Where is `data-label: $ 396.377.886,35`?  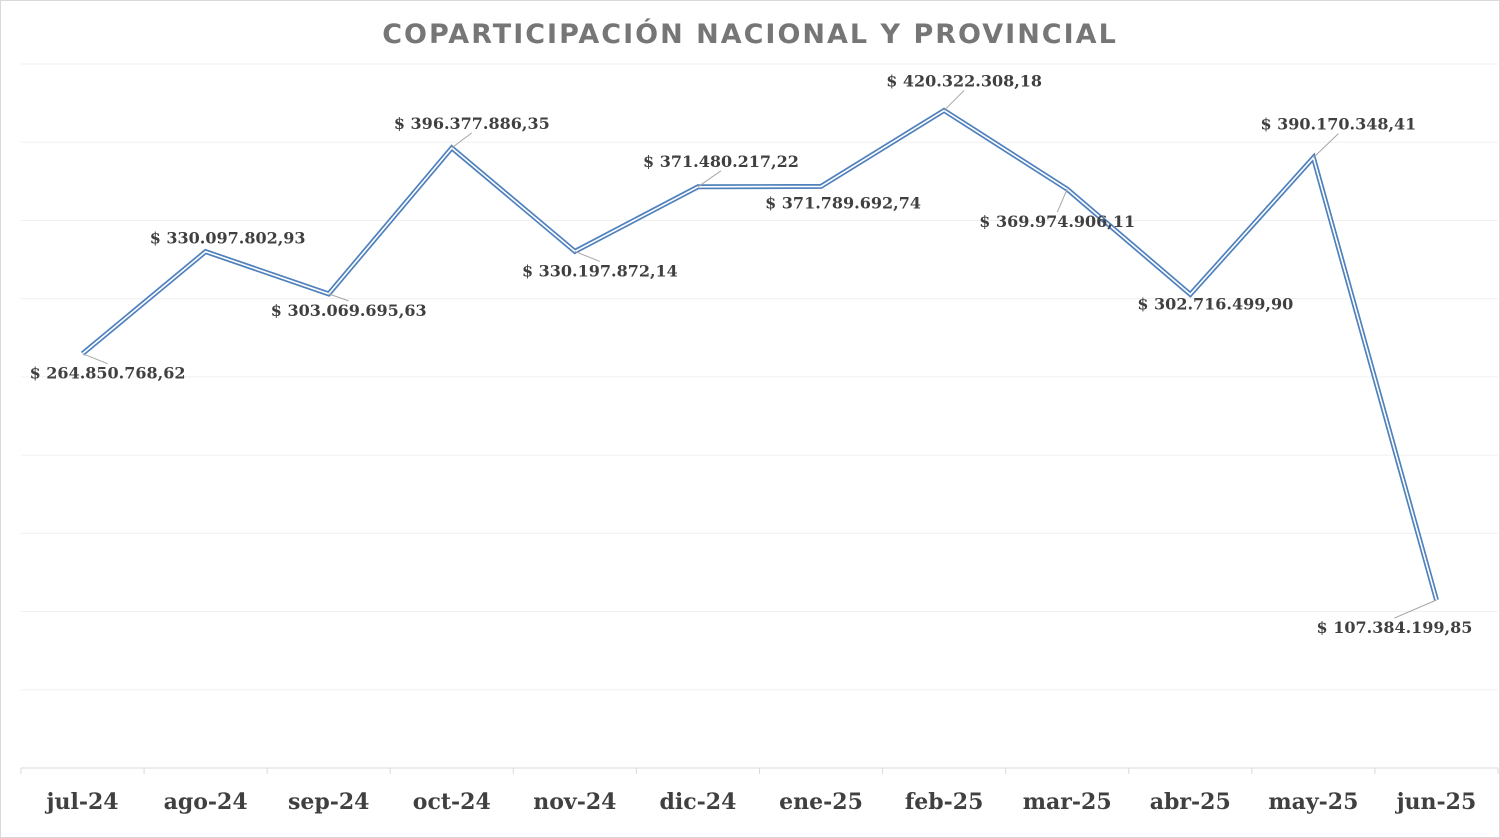 data-label: $ 396.377.886,35 is located at coordinates (472, 123).